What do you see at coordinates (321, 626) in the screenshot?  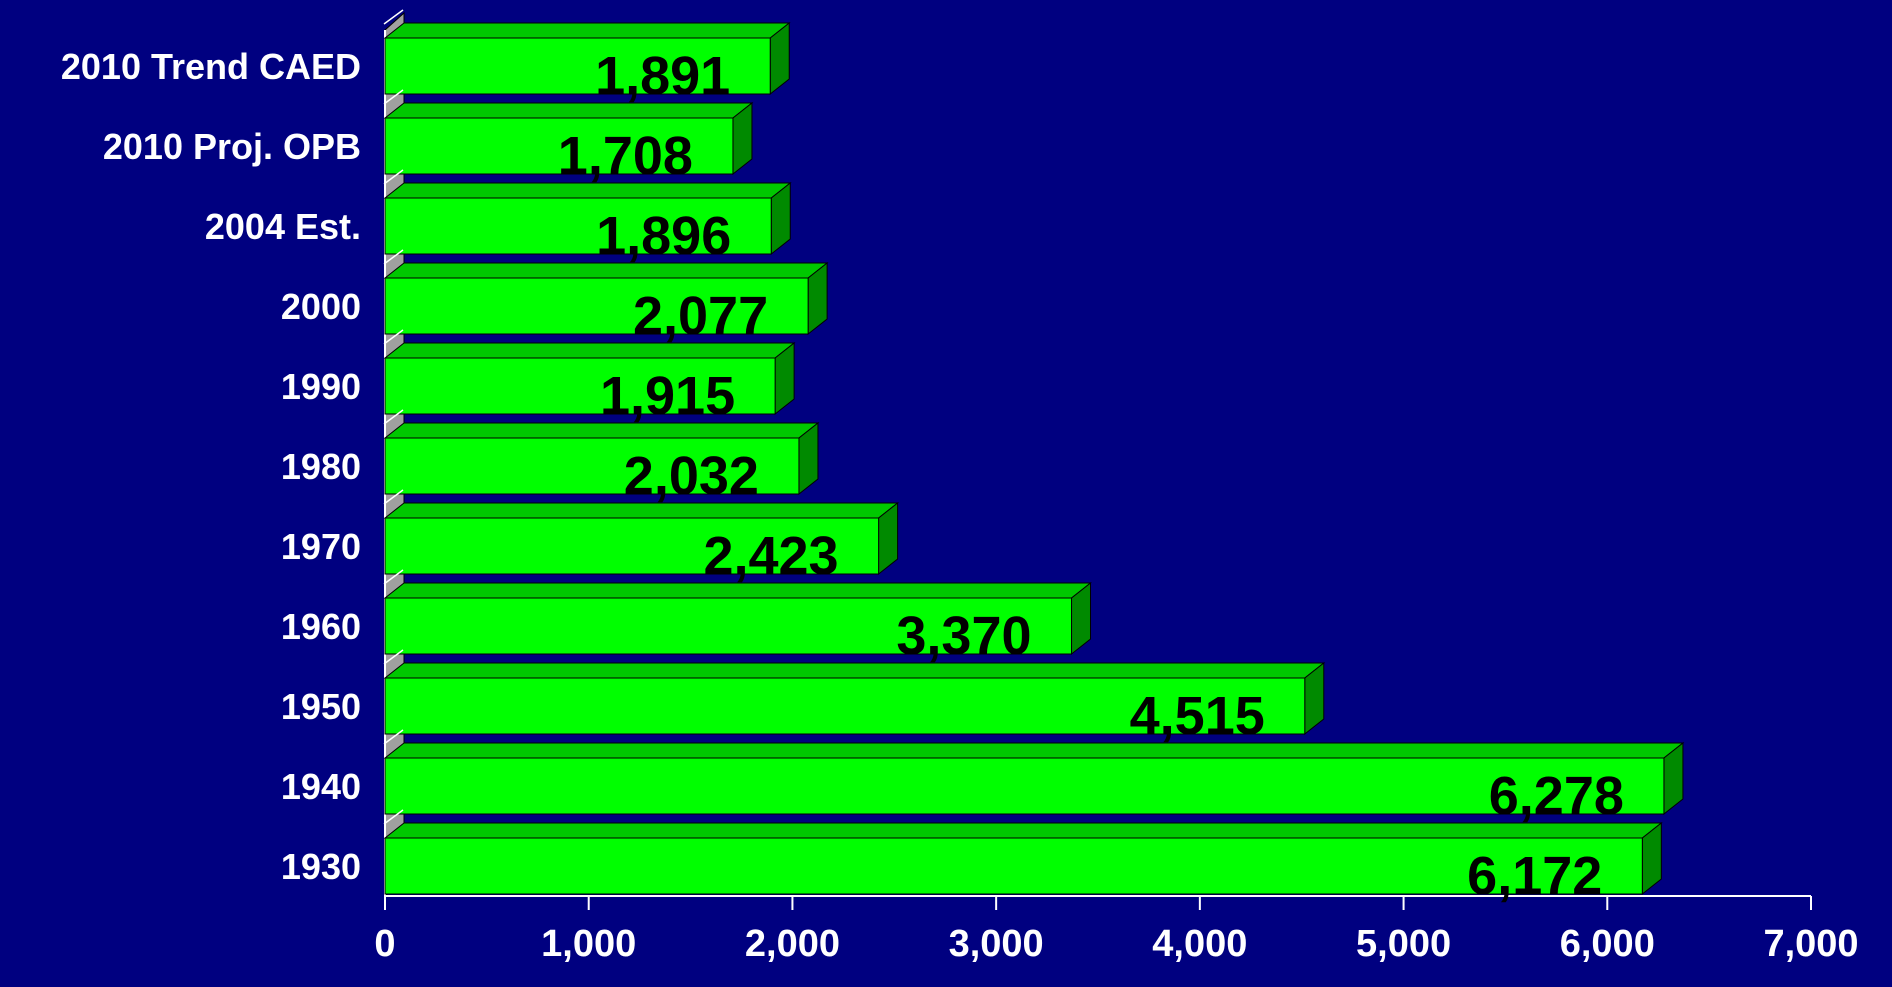 I see `category-label: 1960` at bounding box center [321, 626].